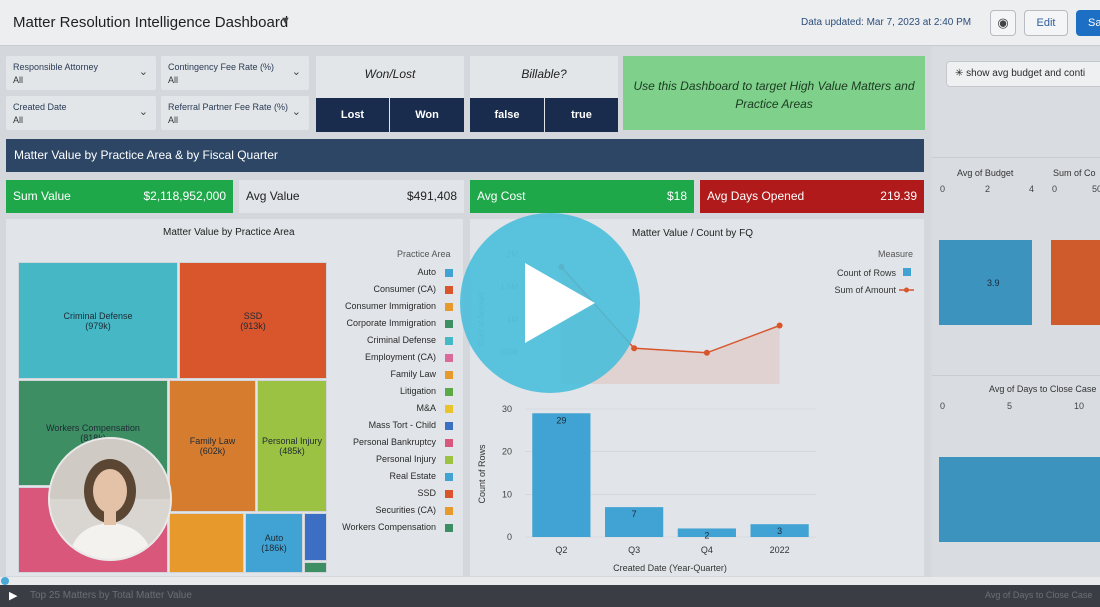 Image resolution: width=1100 pixels, height=607 pixels. I want to click on cell-name: SSD, so click(253, 315).